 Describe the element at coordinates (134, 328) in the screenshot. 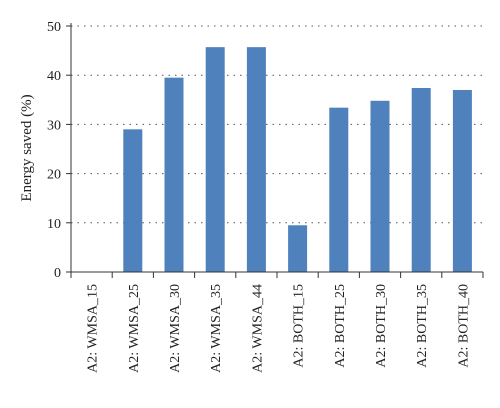

I see `x-category-label: A2: WMSA_25` at that location.